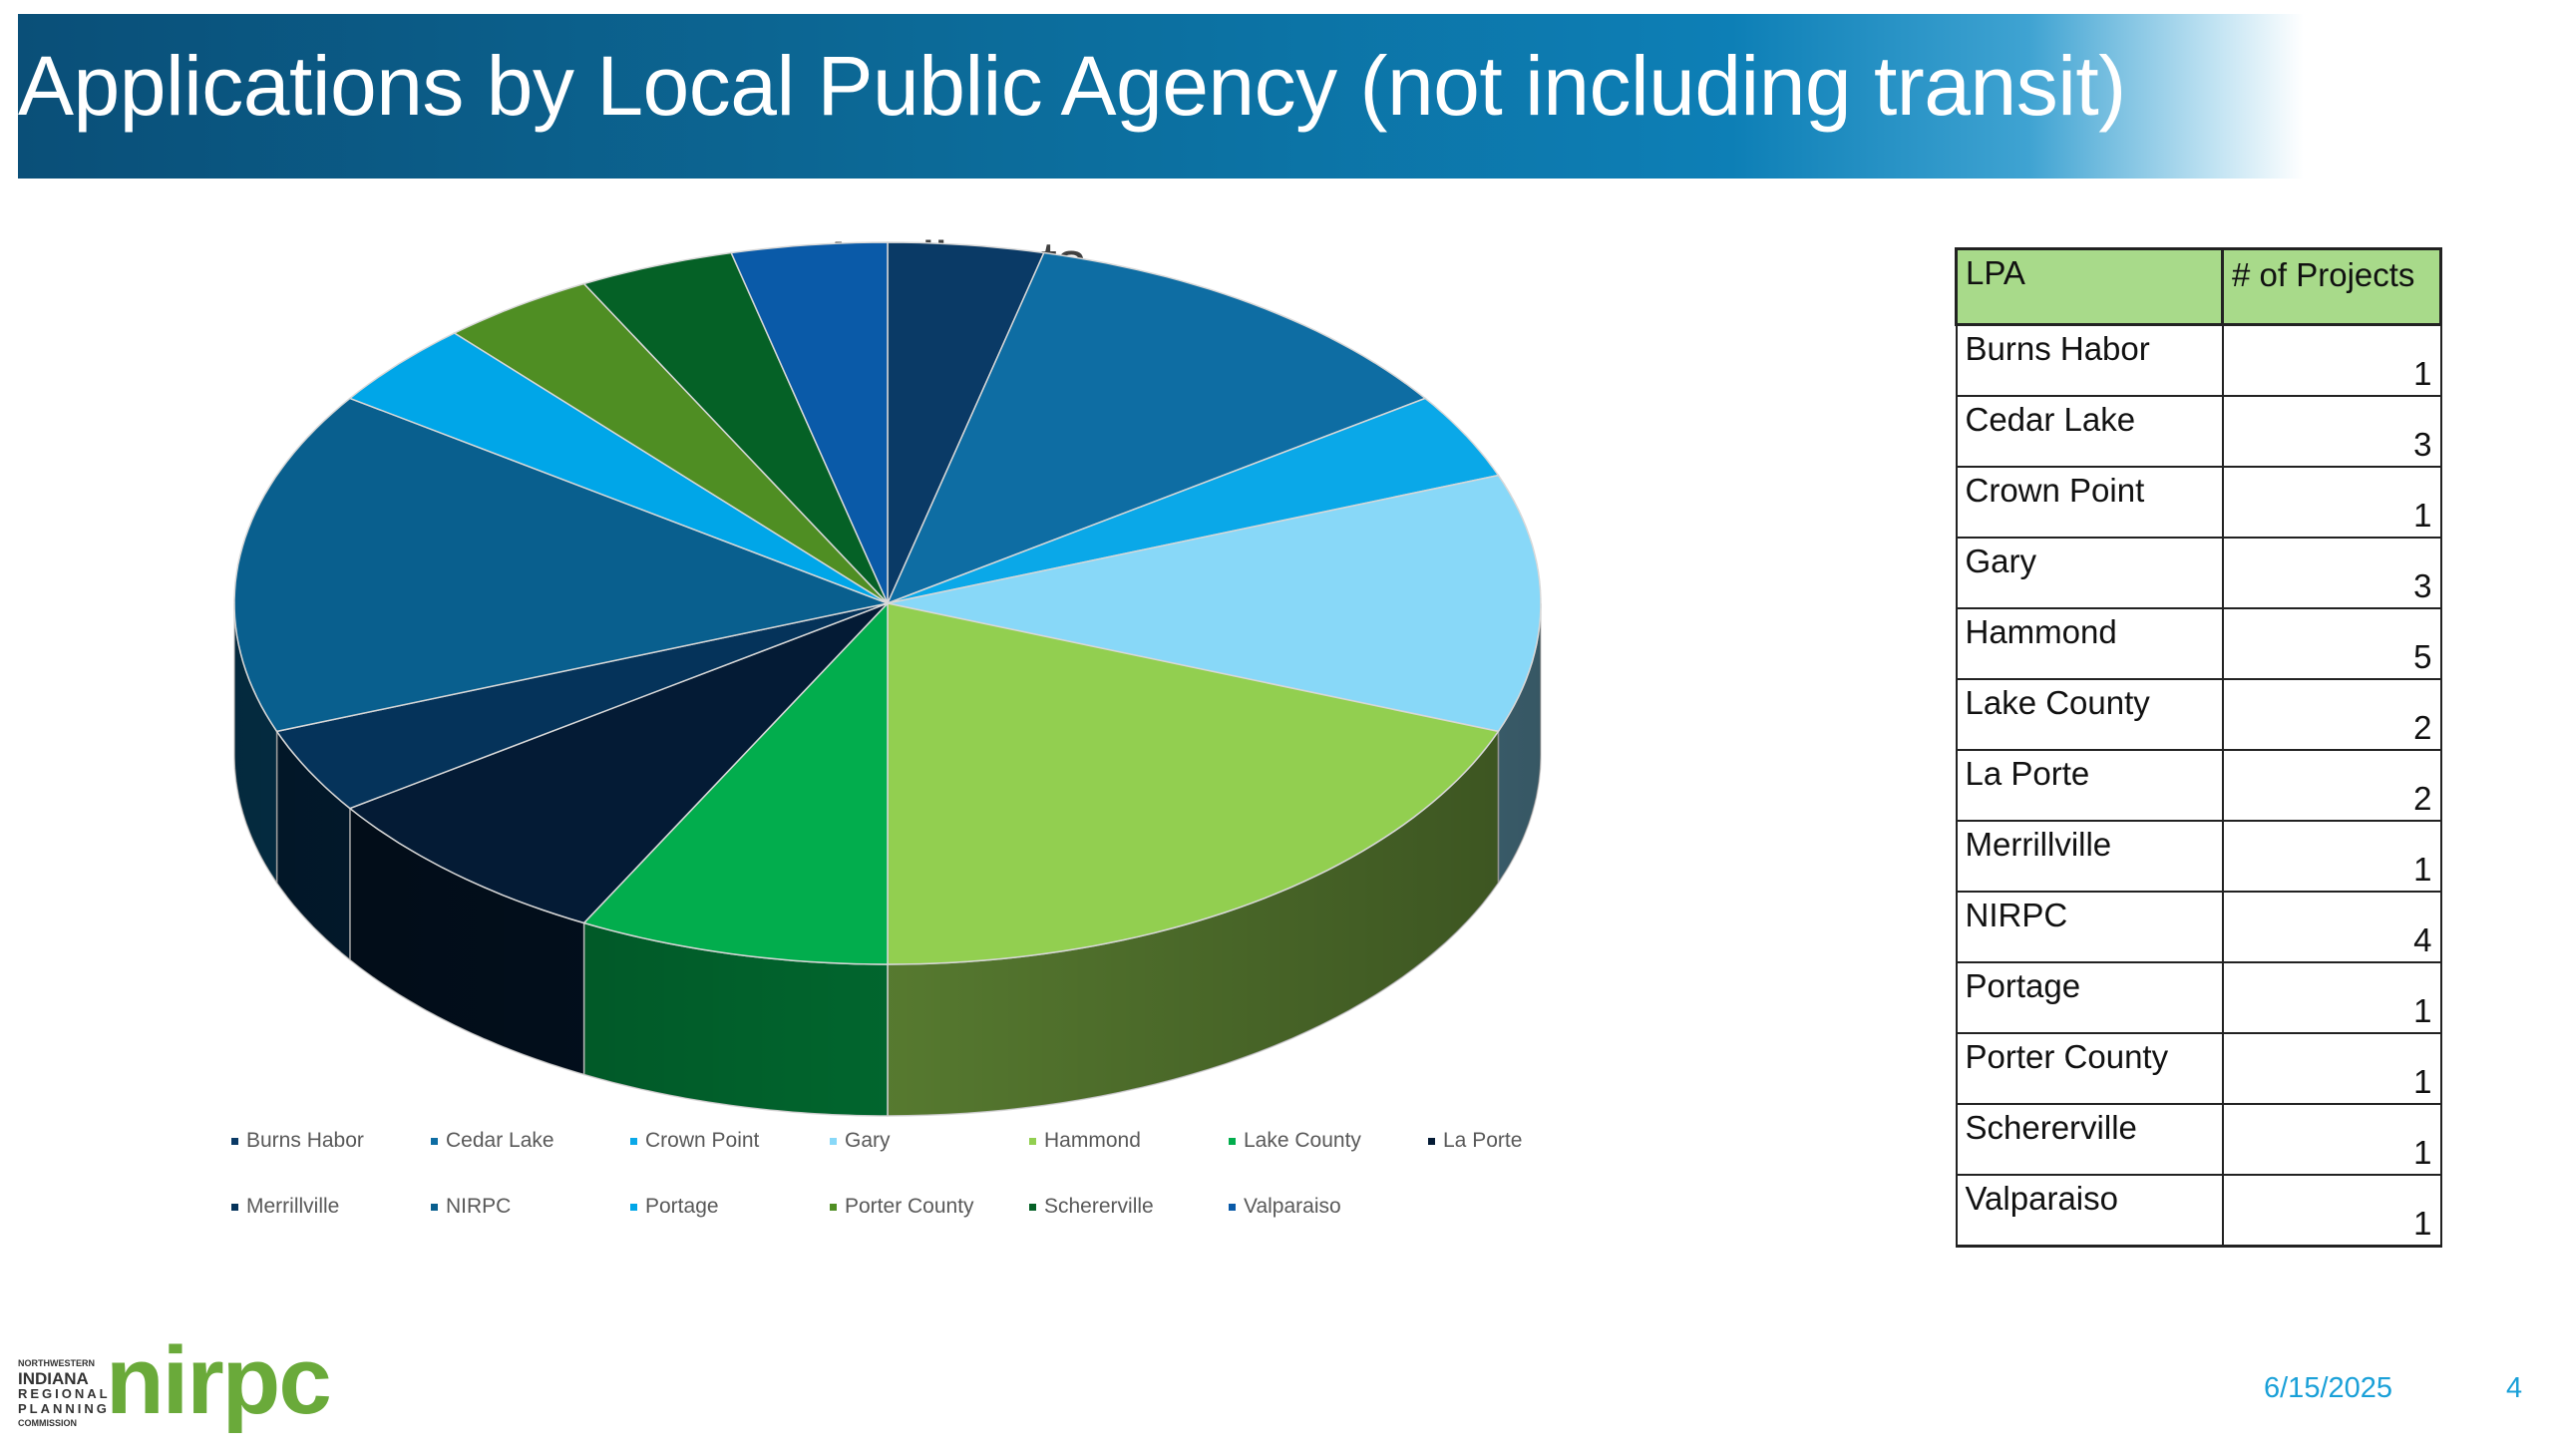  Describe the element at coordinates (966, 422) in the screenshot. I see `pie-slice-burns-habor` at that location.